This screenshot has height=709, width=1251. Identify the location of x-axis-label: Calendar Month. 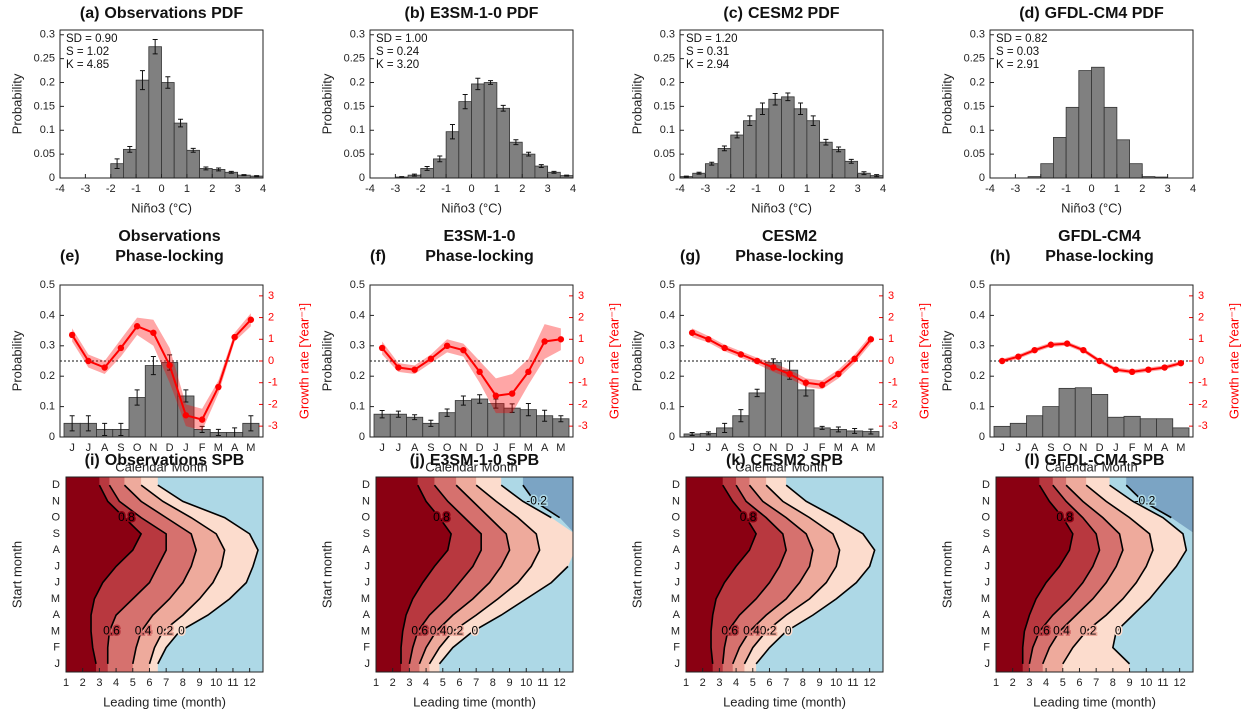
(781, 466).